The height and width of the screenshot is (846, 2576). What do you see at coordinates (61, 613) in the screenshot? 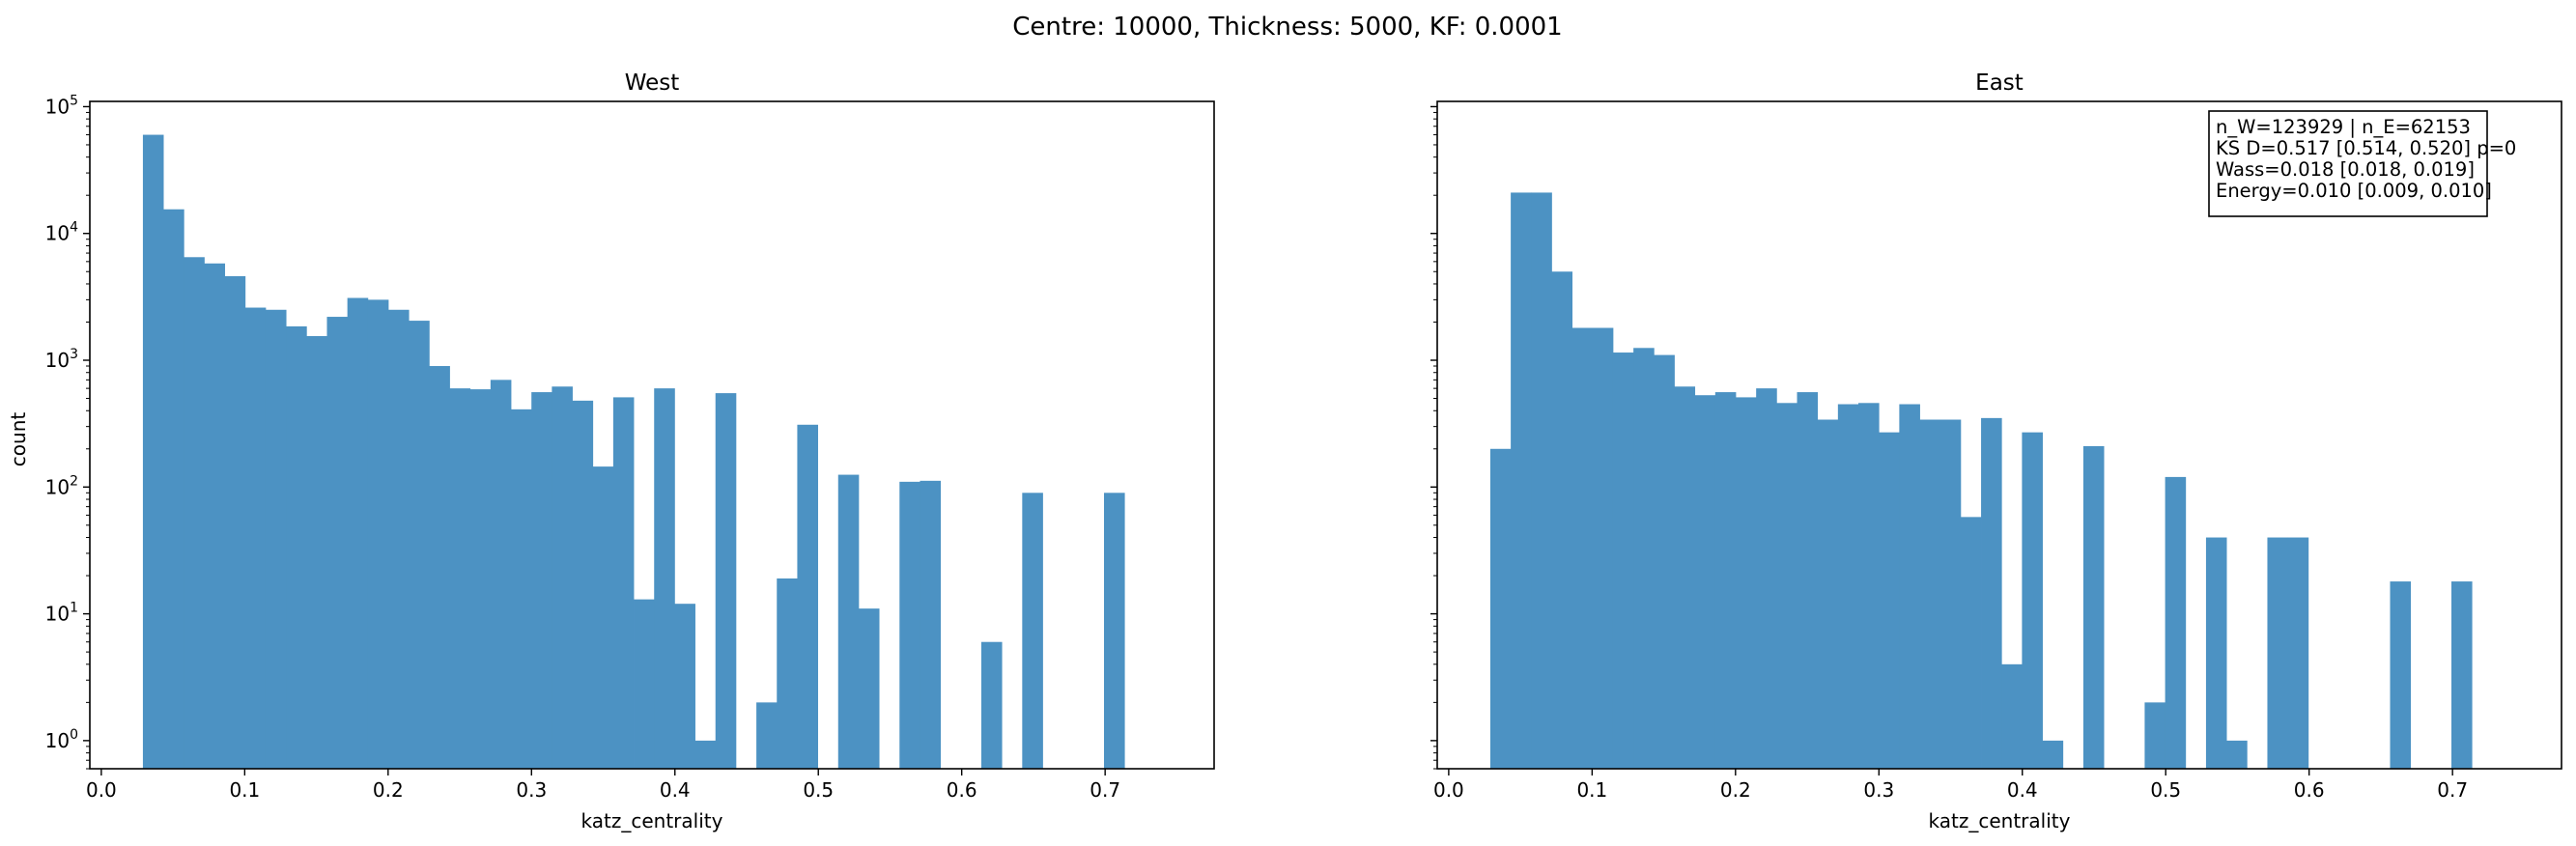
I see `west-y-tick-label: 10¹` at bounding box center [61, 613].